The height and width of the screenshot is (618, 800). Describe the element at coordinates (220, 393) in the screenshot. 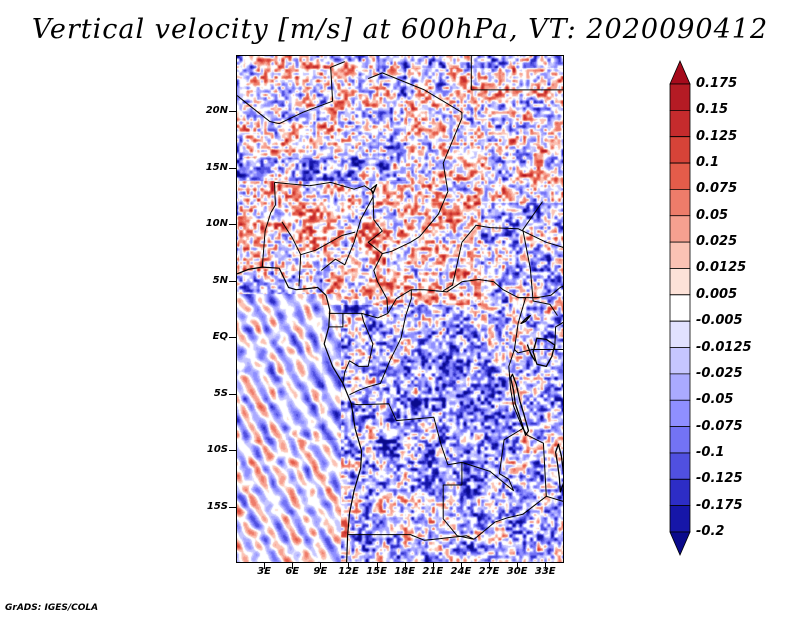

I see `lat-tick-label: 5S` at that location.